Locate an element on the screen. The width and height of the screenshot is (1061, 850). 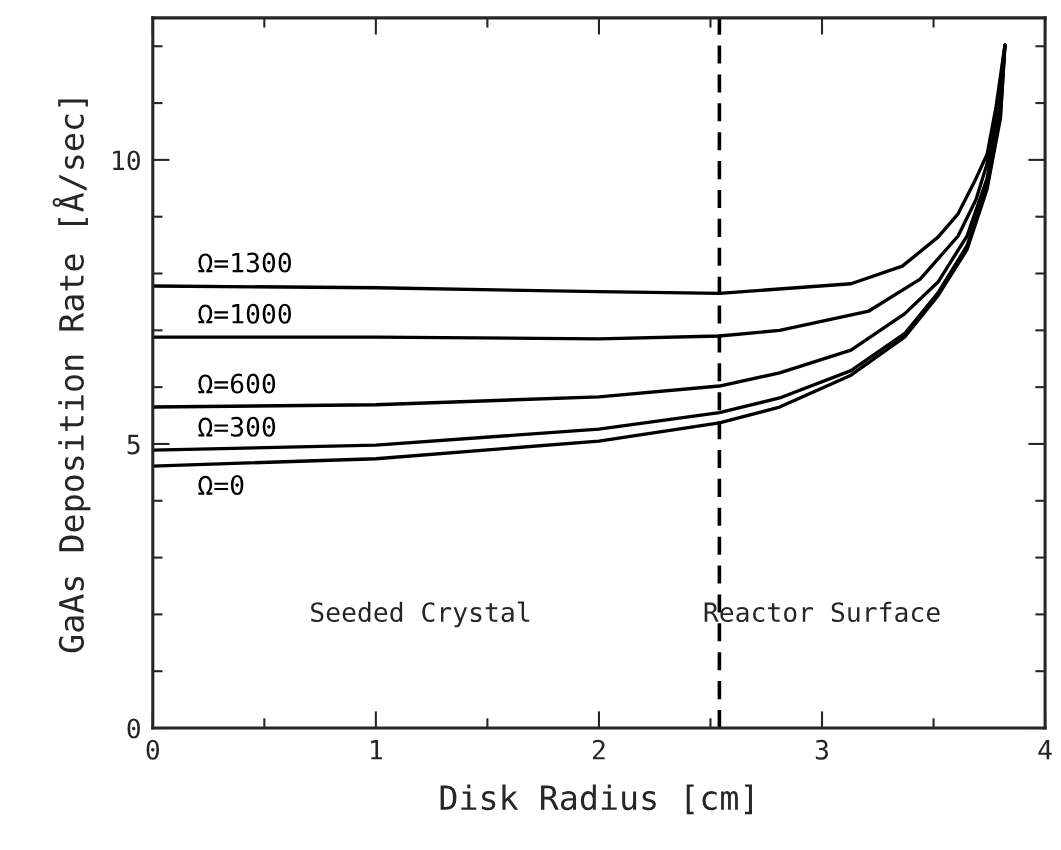
y-tick-label: 10 is located at coordinates (126, 160).